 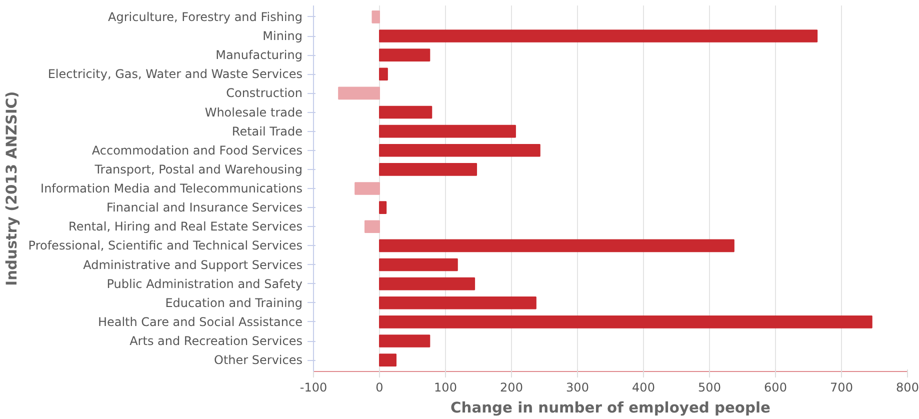 I want to click on y-tick-label: Agriculture, Forestry and Fishing, so click(x=205, y=17).